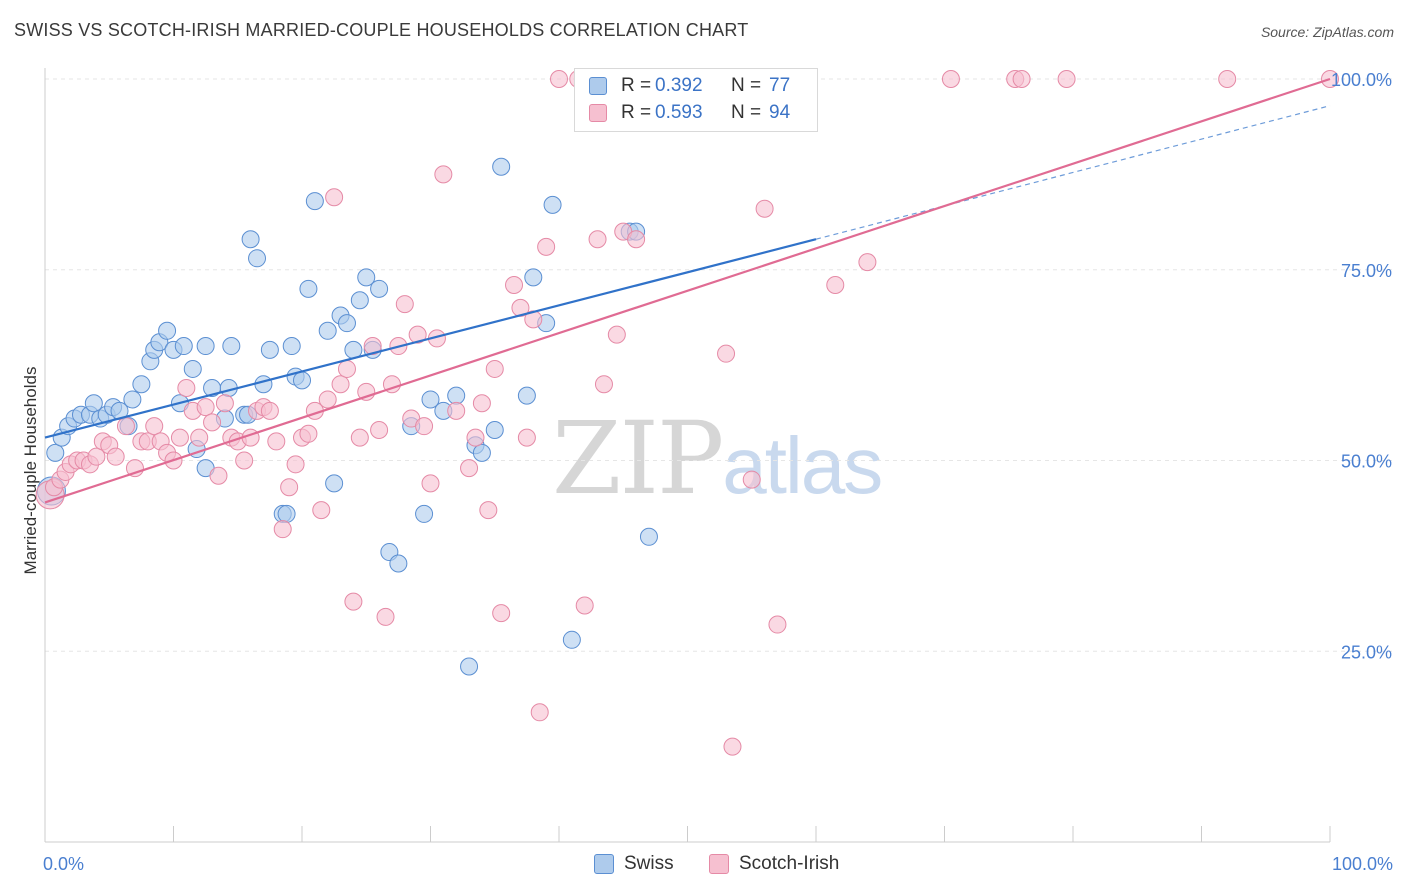  I want to click on y-axis-label: Married-couple Households, so click(30, 471).